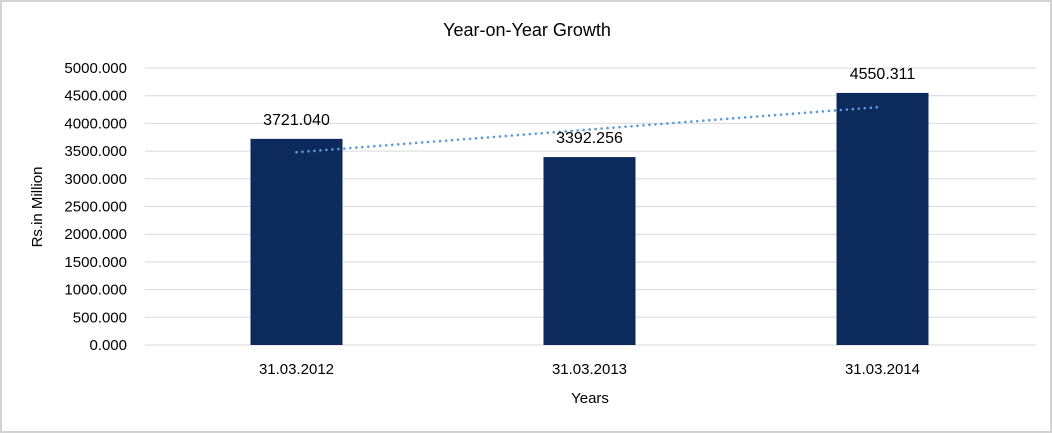  I want to click on x-axis-title: Years, so click(590, 398).